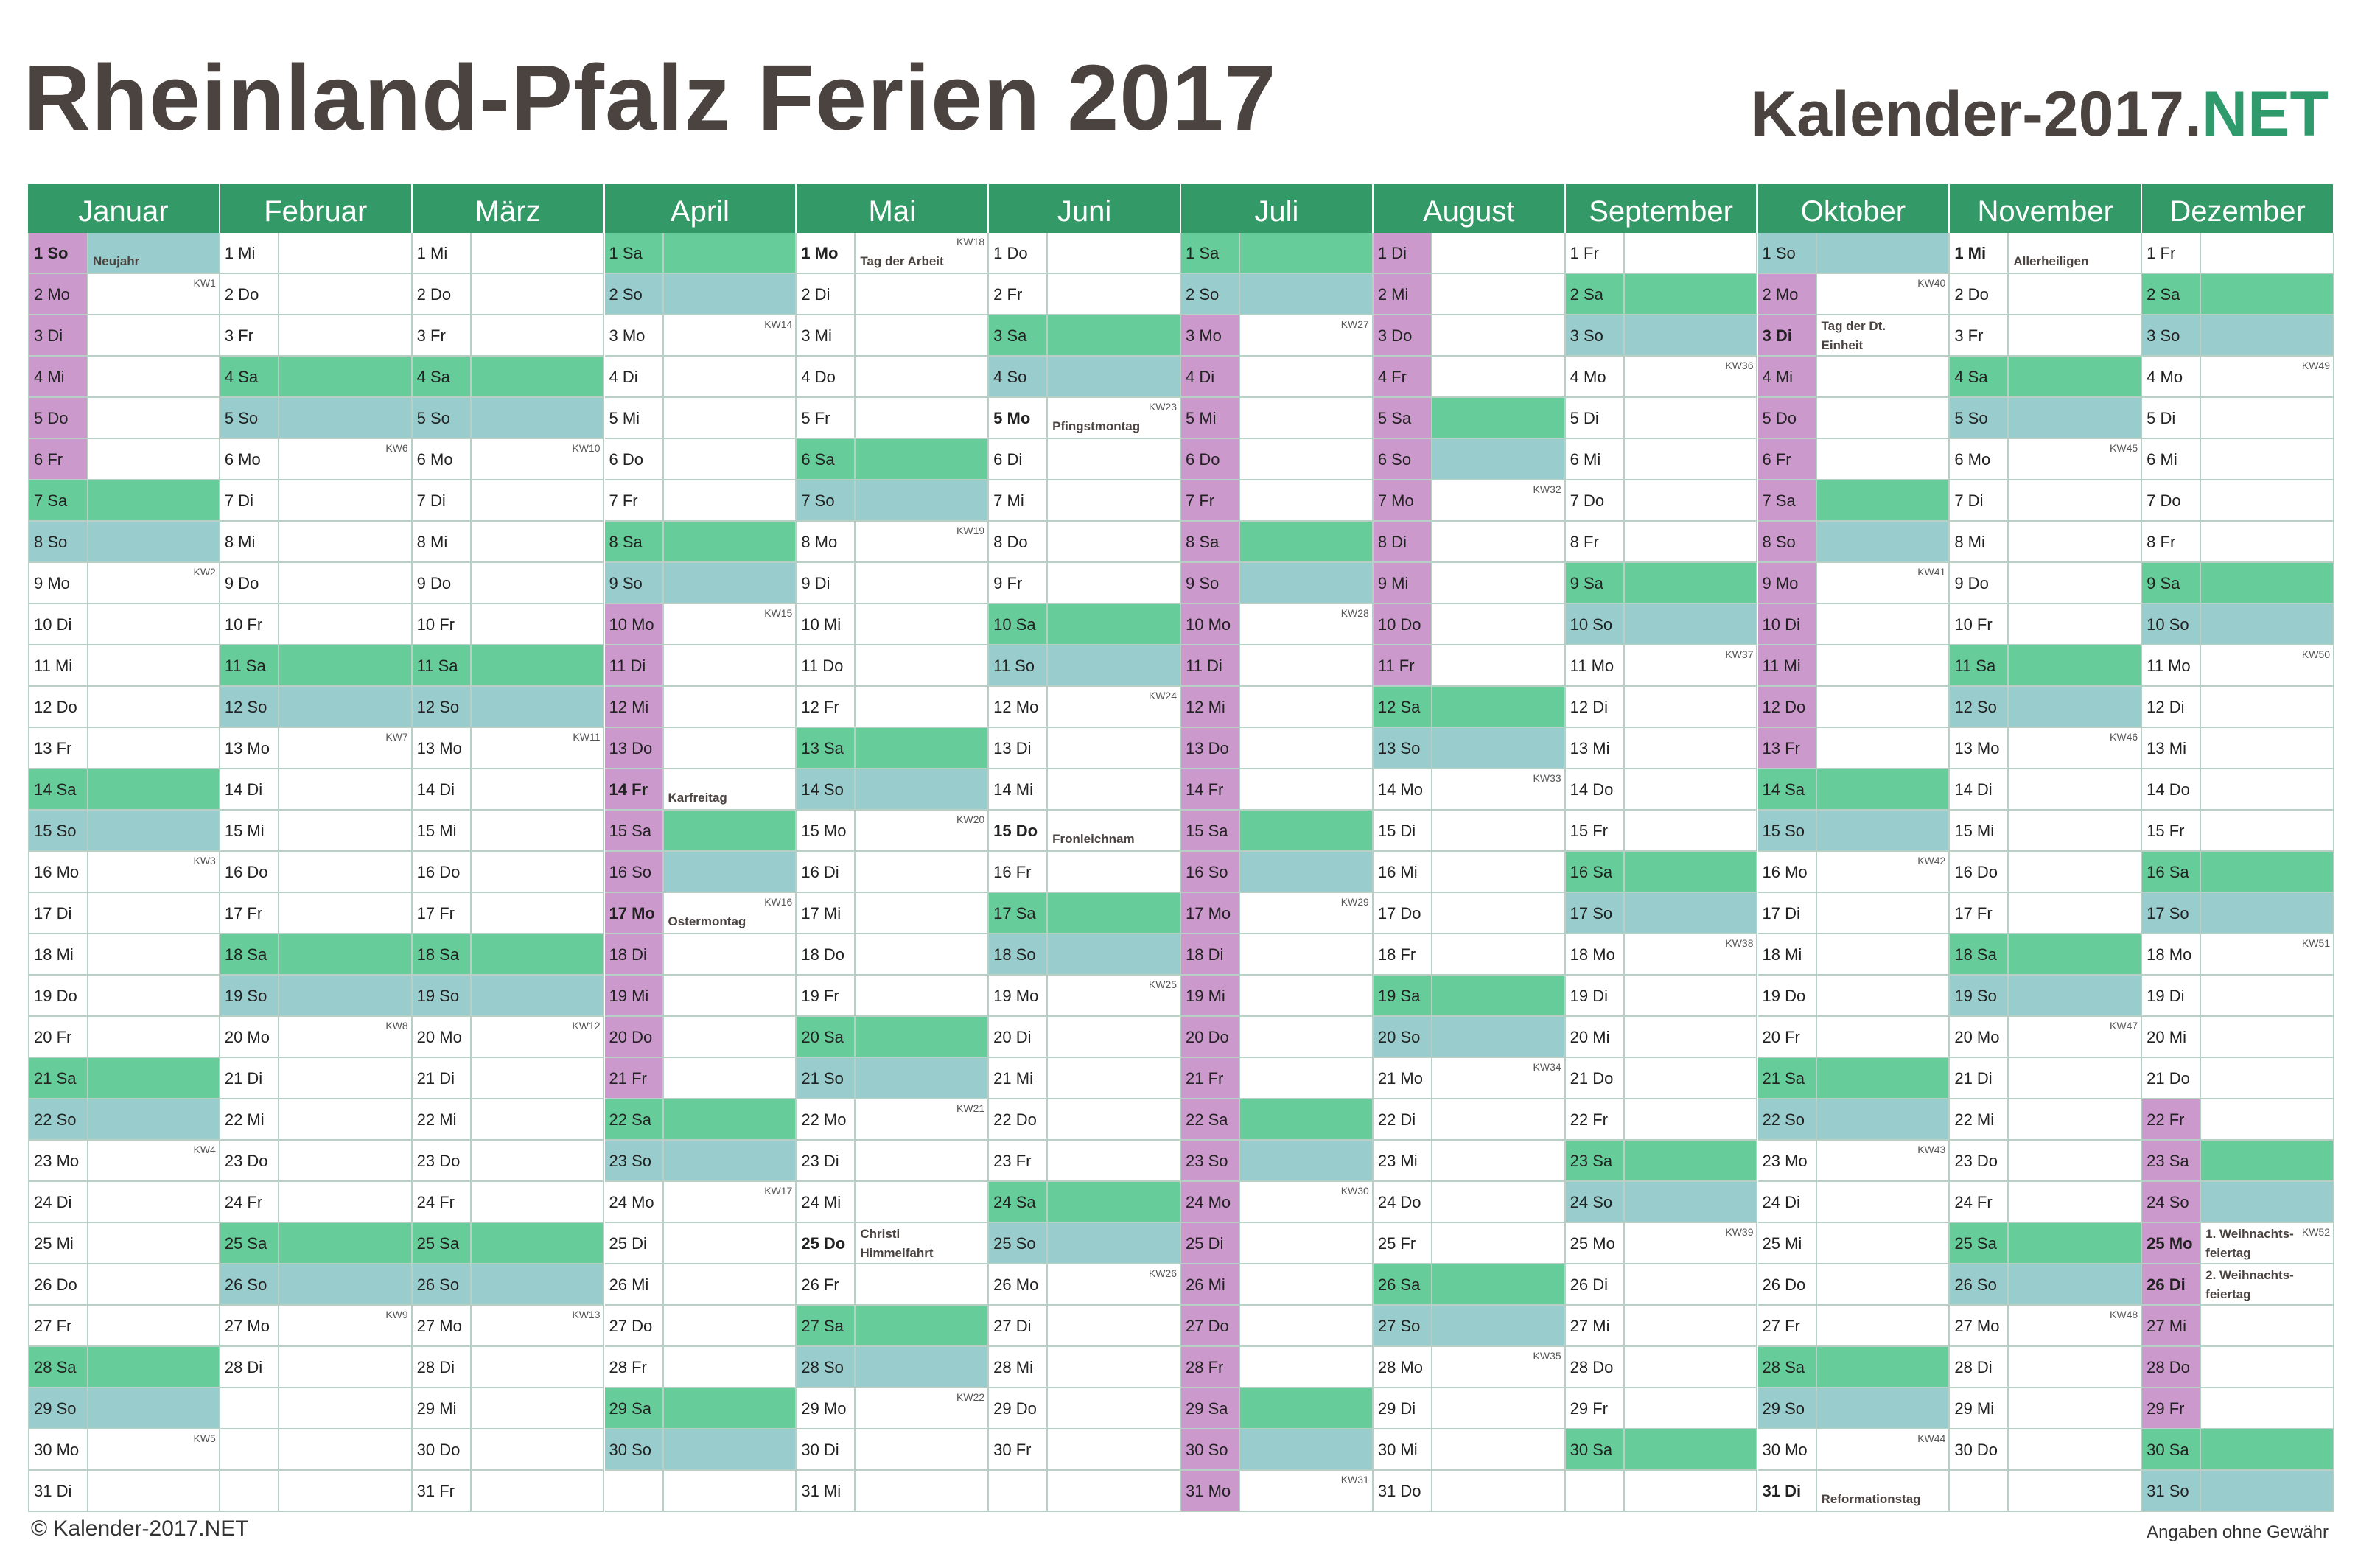  Describe the element at coordinates (1787, 1408) in the screenshot. I see `day-label: 29 So` at that location.